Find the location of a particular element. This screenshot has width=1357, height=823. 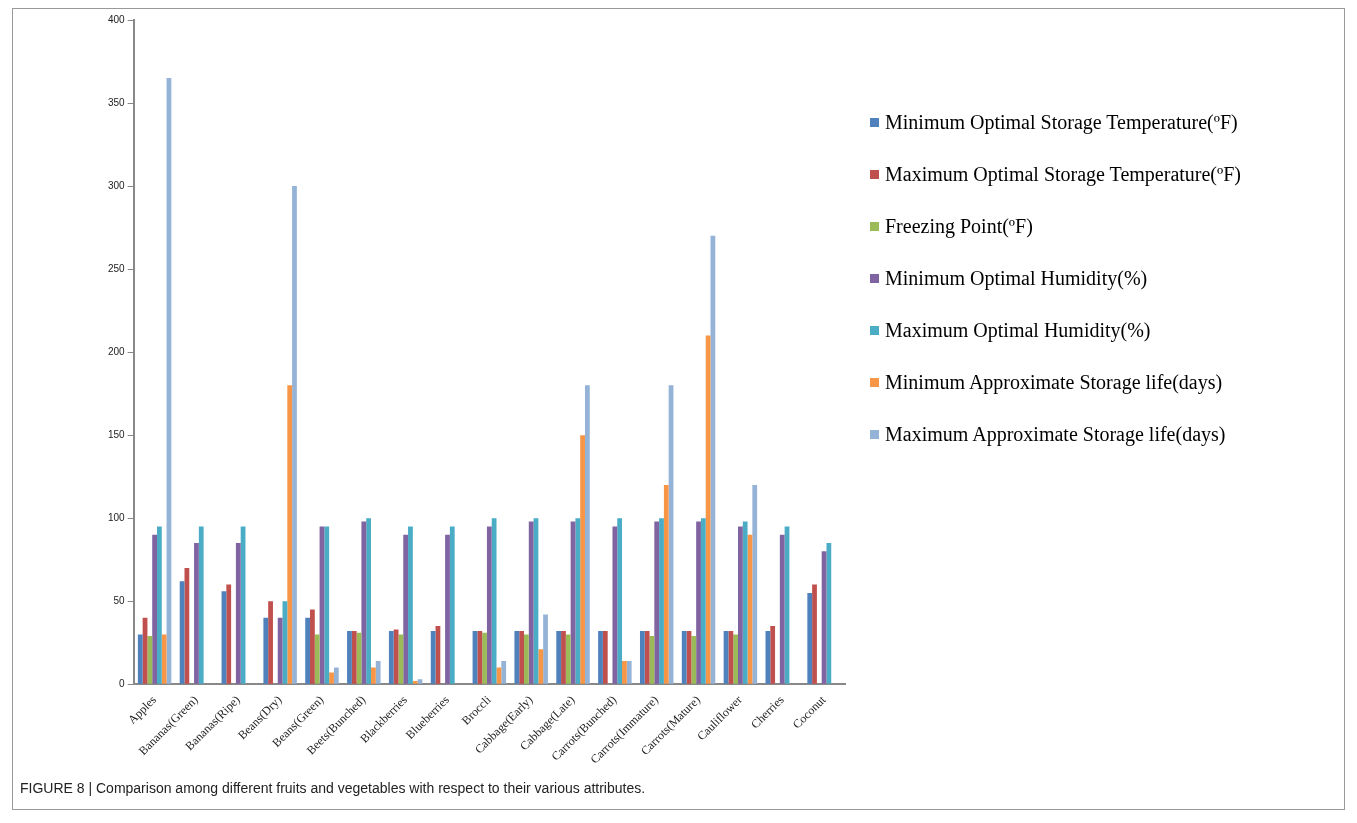

legend-label: Maximum Optimal Humidity(%) is located at coordinates (1018, 330).